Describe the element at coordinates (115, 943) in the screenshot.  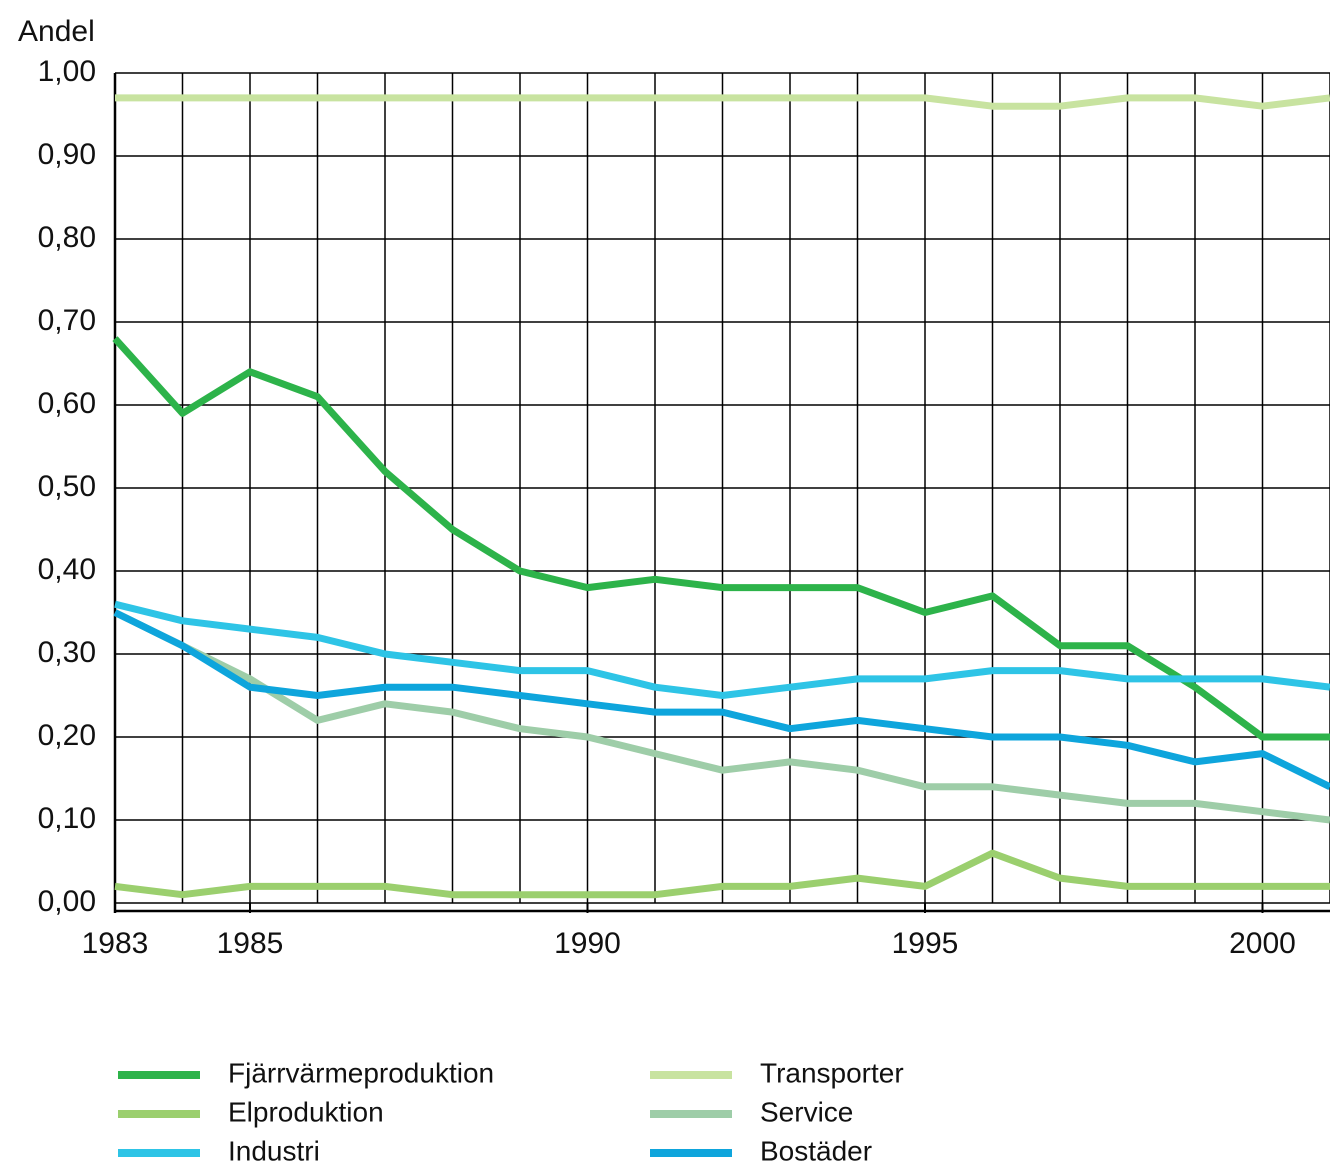
I see `x-tick-label: 1983` at that location.